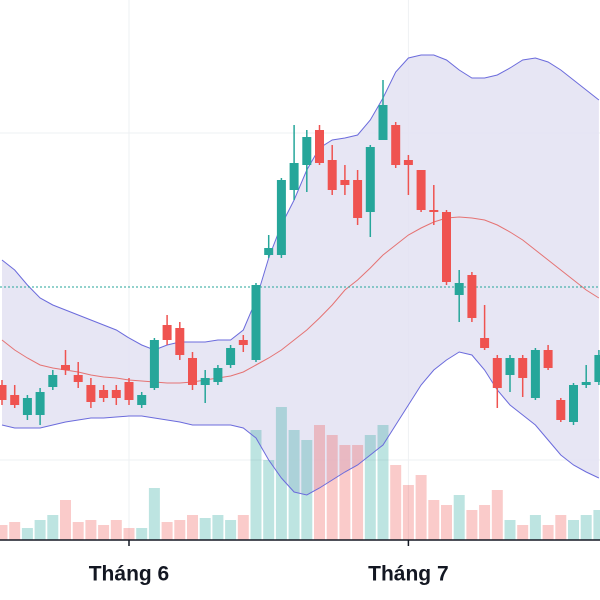 This screenshot has height=600, width=600. Describe the element at coordinates (408, 574) in the screenshot. I see `x-tick-label: Tháng 7` at that location.